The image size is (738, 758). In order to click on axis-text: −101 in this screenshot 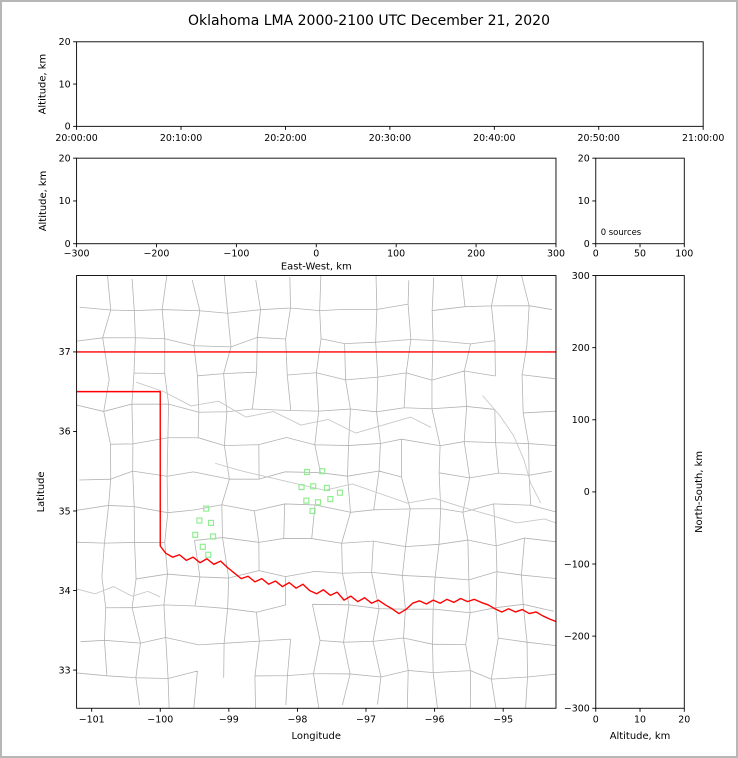, I will do `click(92, 720)`.